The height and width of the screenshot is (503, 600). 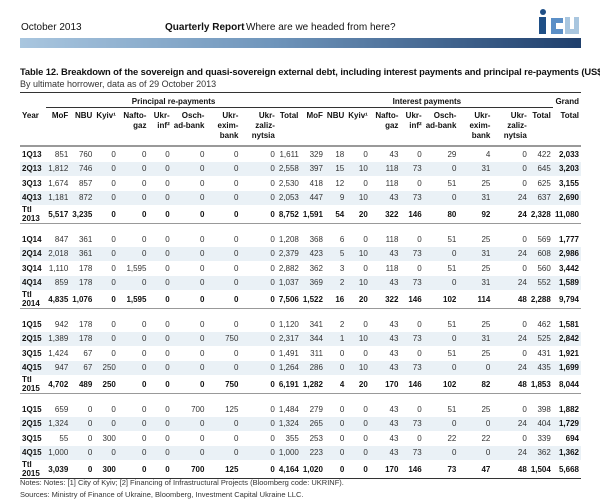 I want to click on value-cell: 637, so click(x=540, y=197).